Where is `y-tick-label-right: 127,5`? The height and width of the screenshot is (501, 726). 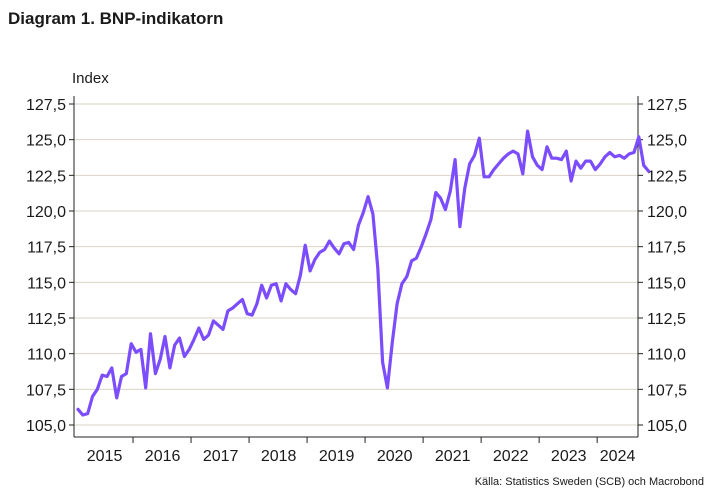
y-tick-label-right: 127,5 is located at coordinates (667, 105).